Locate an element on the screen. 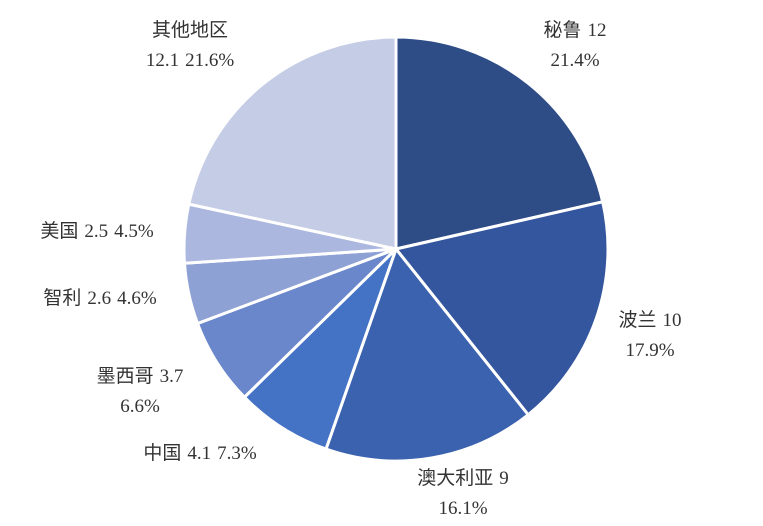  label-part: 3.7 is located at coordinates (172, 376).